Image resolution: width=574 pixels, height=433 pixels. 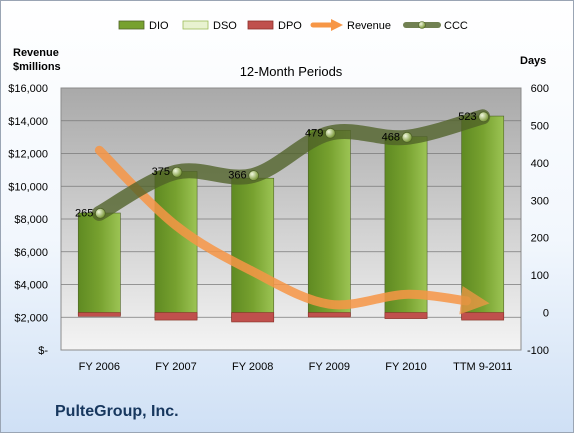 What do you see at coordinates (36, 53) in the screenshot?
I see `y-left-axis-title: Revenue` at bounding box center [36, 53].